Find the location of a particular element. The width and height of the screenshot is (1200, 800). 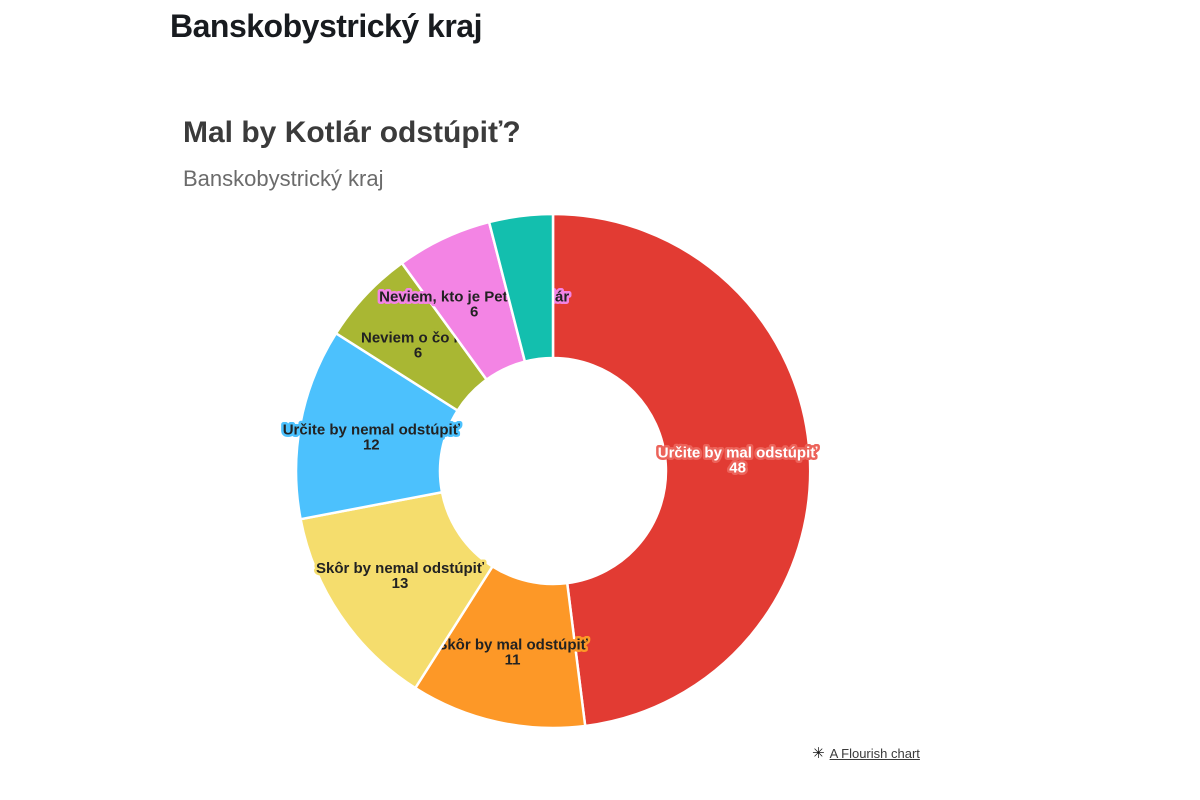

flourish-attribution-link: ✳ A Flourish chart is located at coordinates (866, 753).